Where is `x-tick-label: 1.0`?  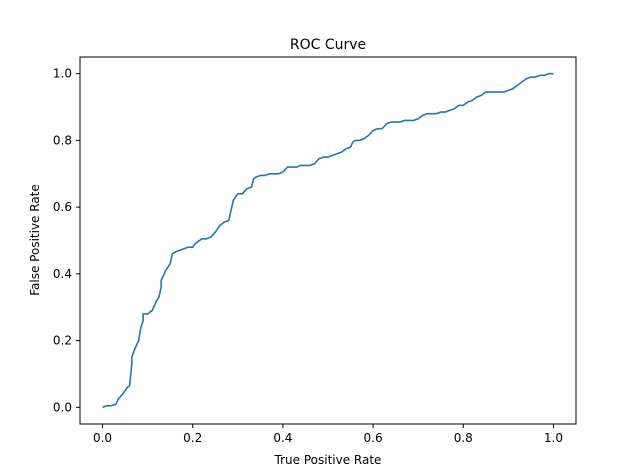 x-tick-label: 1.0 is located at coordinates (553, 438).